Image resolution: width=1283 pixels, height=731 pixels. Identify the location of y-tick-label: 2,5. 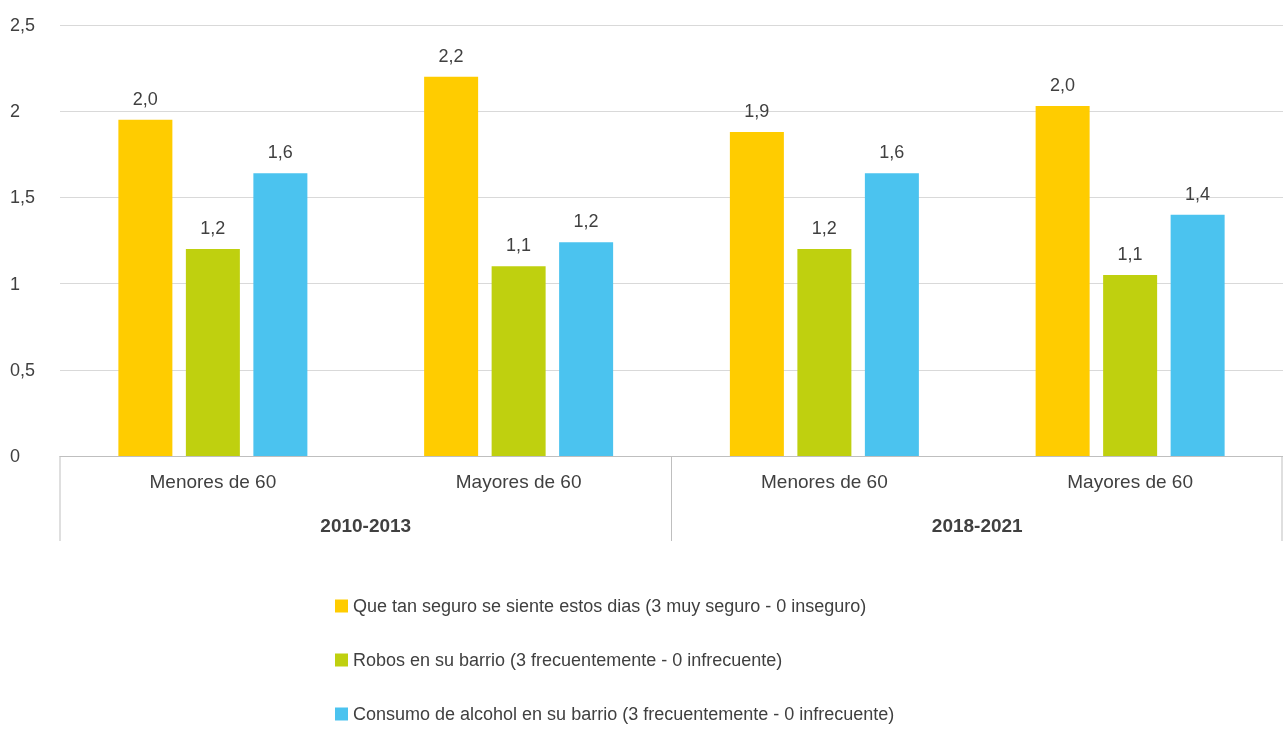
(23, 25).